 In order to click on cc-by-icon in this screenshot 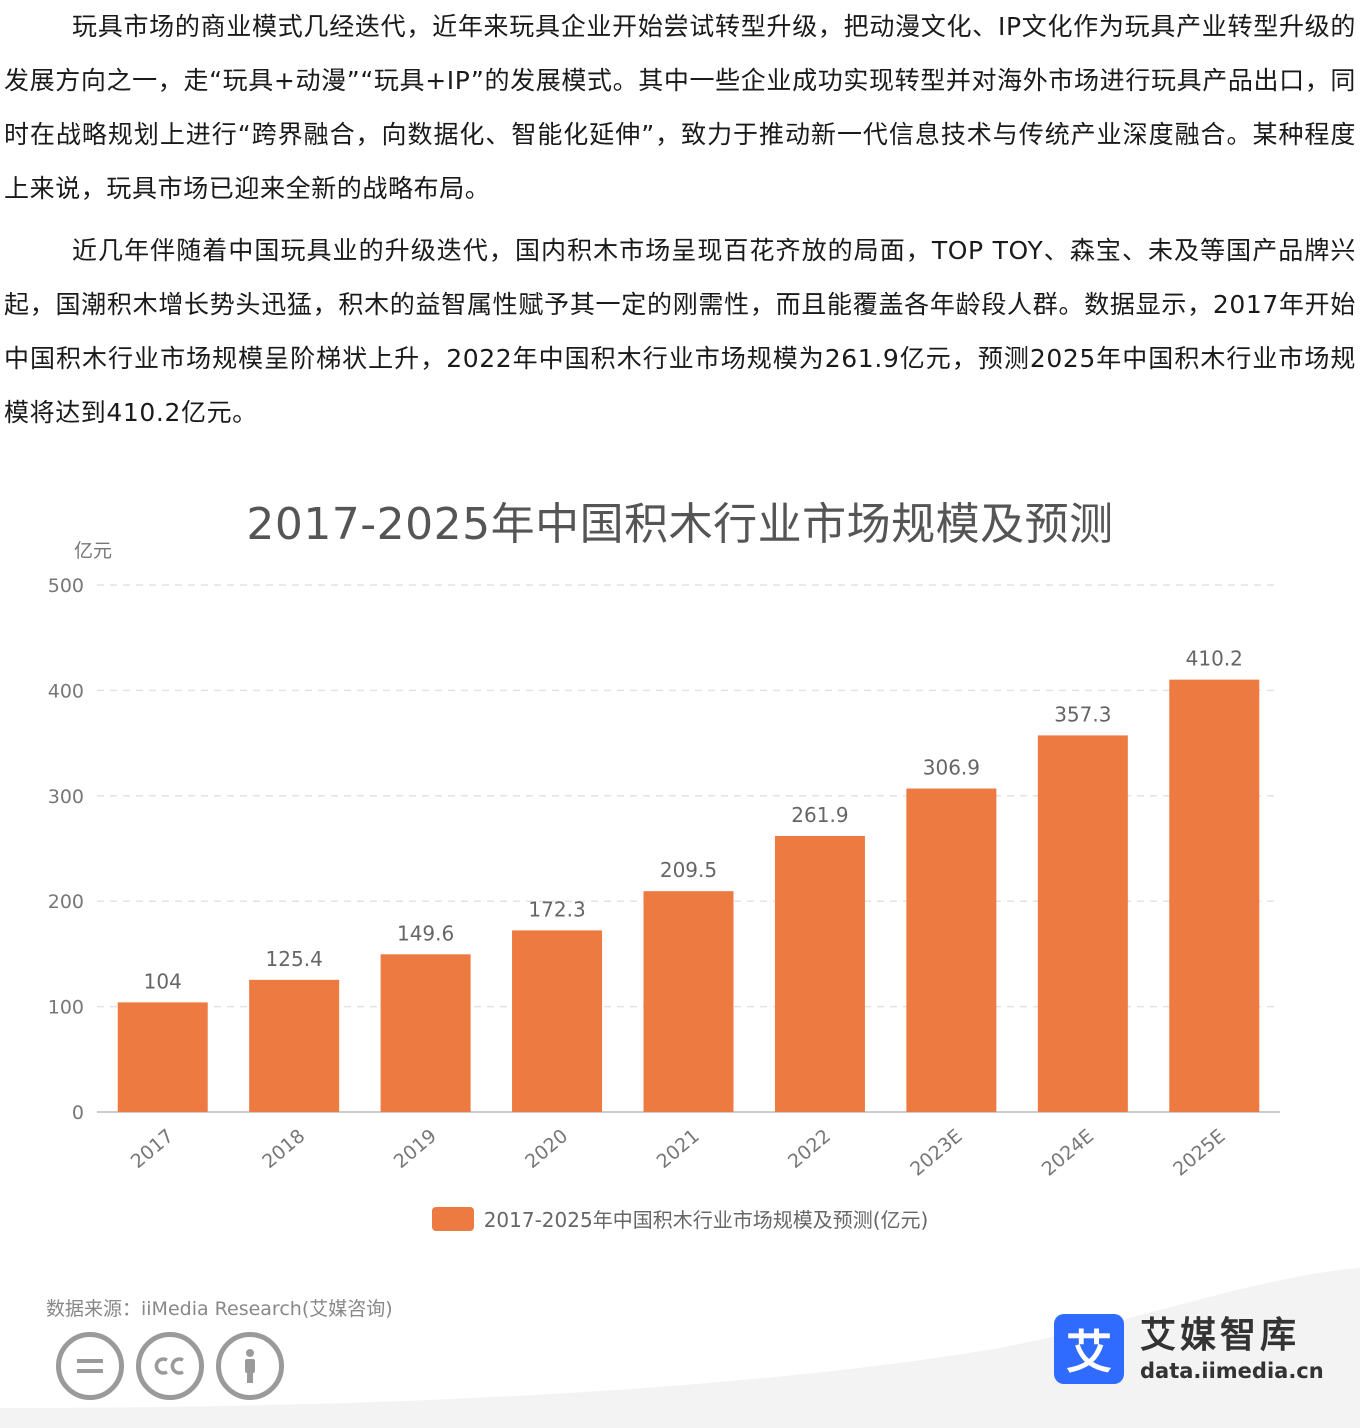, I will do `click(250, 1366)`.